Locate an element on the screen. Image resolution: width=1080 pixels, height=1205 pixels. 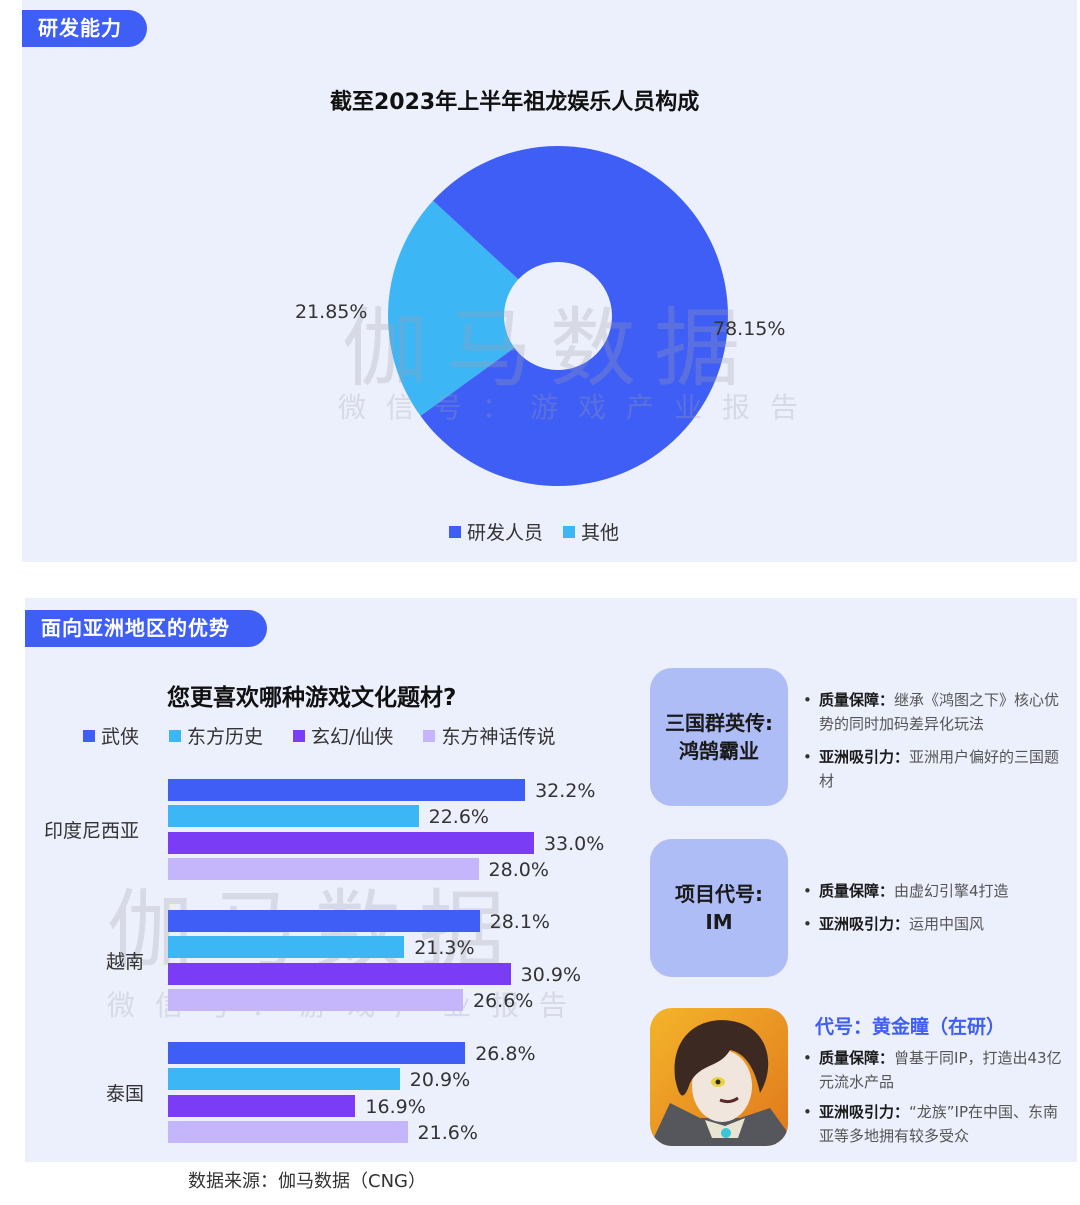
legend-item-rd: 研发人员 is located at coordinates (496, 531).